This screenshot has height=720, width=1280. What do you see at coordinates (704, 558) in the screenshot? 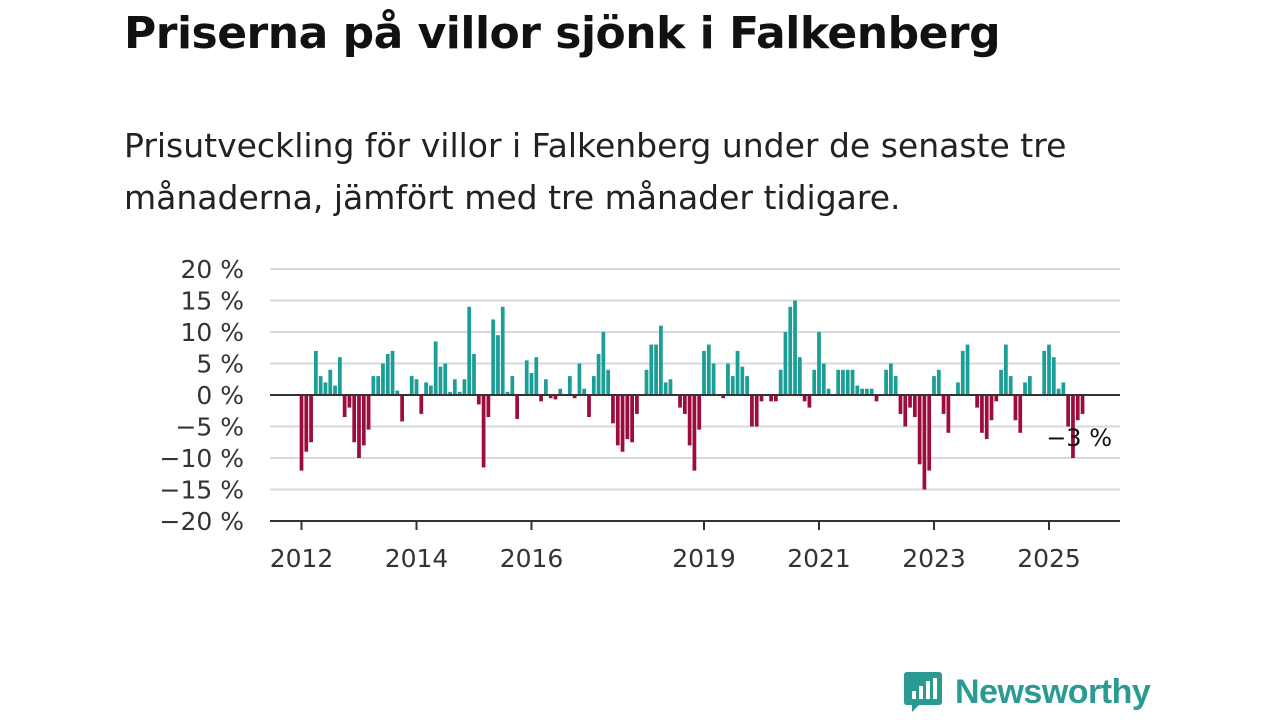
I see `x-tick-label: 2019` at bounding box center [704, 558].